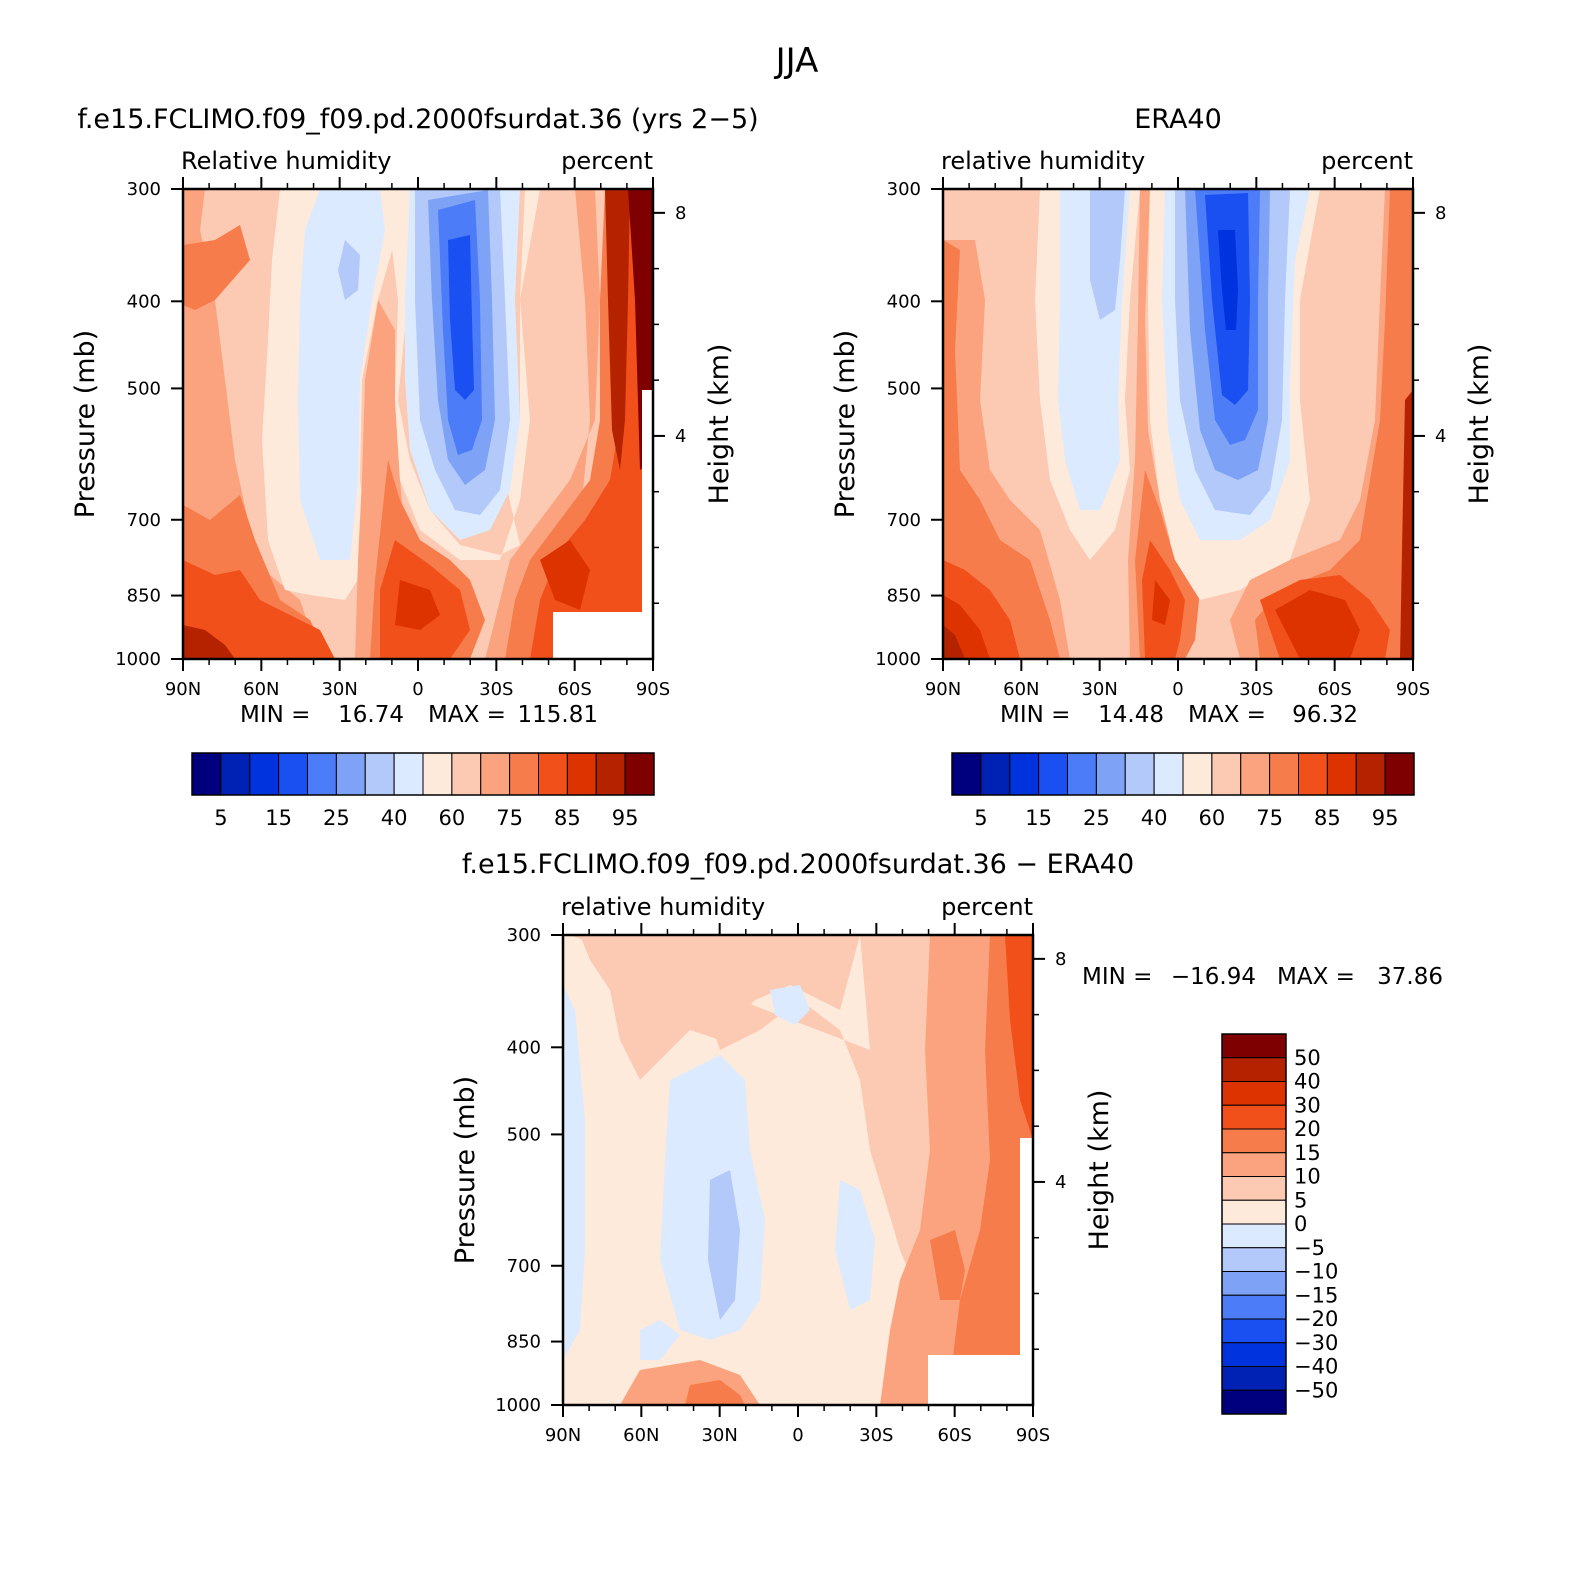 This screenshot has height=1591, width=1591. Describe the element at coordinates (1334, 424) in the screenshot. I see `era-band-deeporange-sh` at that location.